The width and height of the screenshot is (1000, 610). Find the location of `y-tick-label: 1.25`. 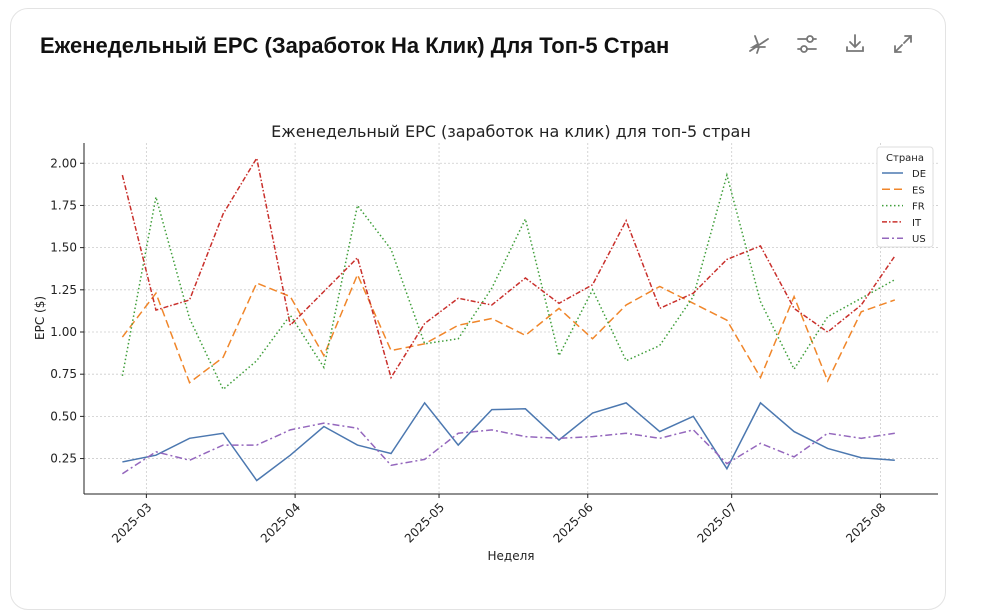

y-tick-label: 1.25 is located at coordinates (63, 290).